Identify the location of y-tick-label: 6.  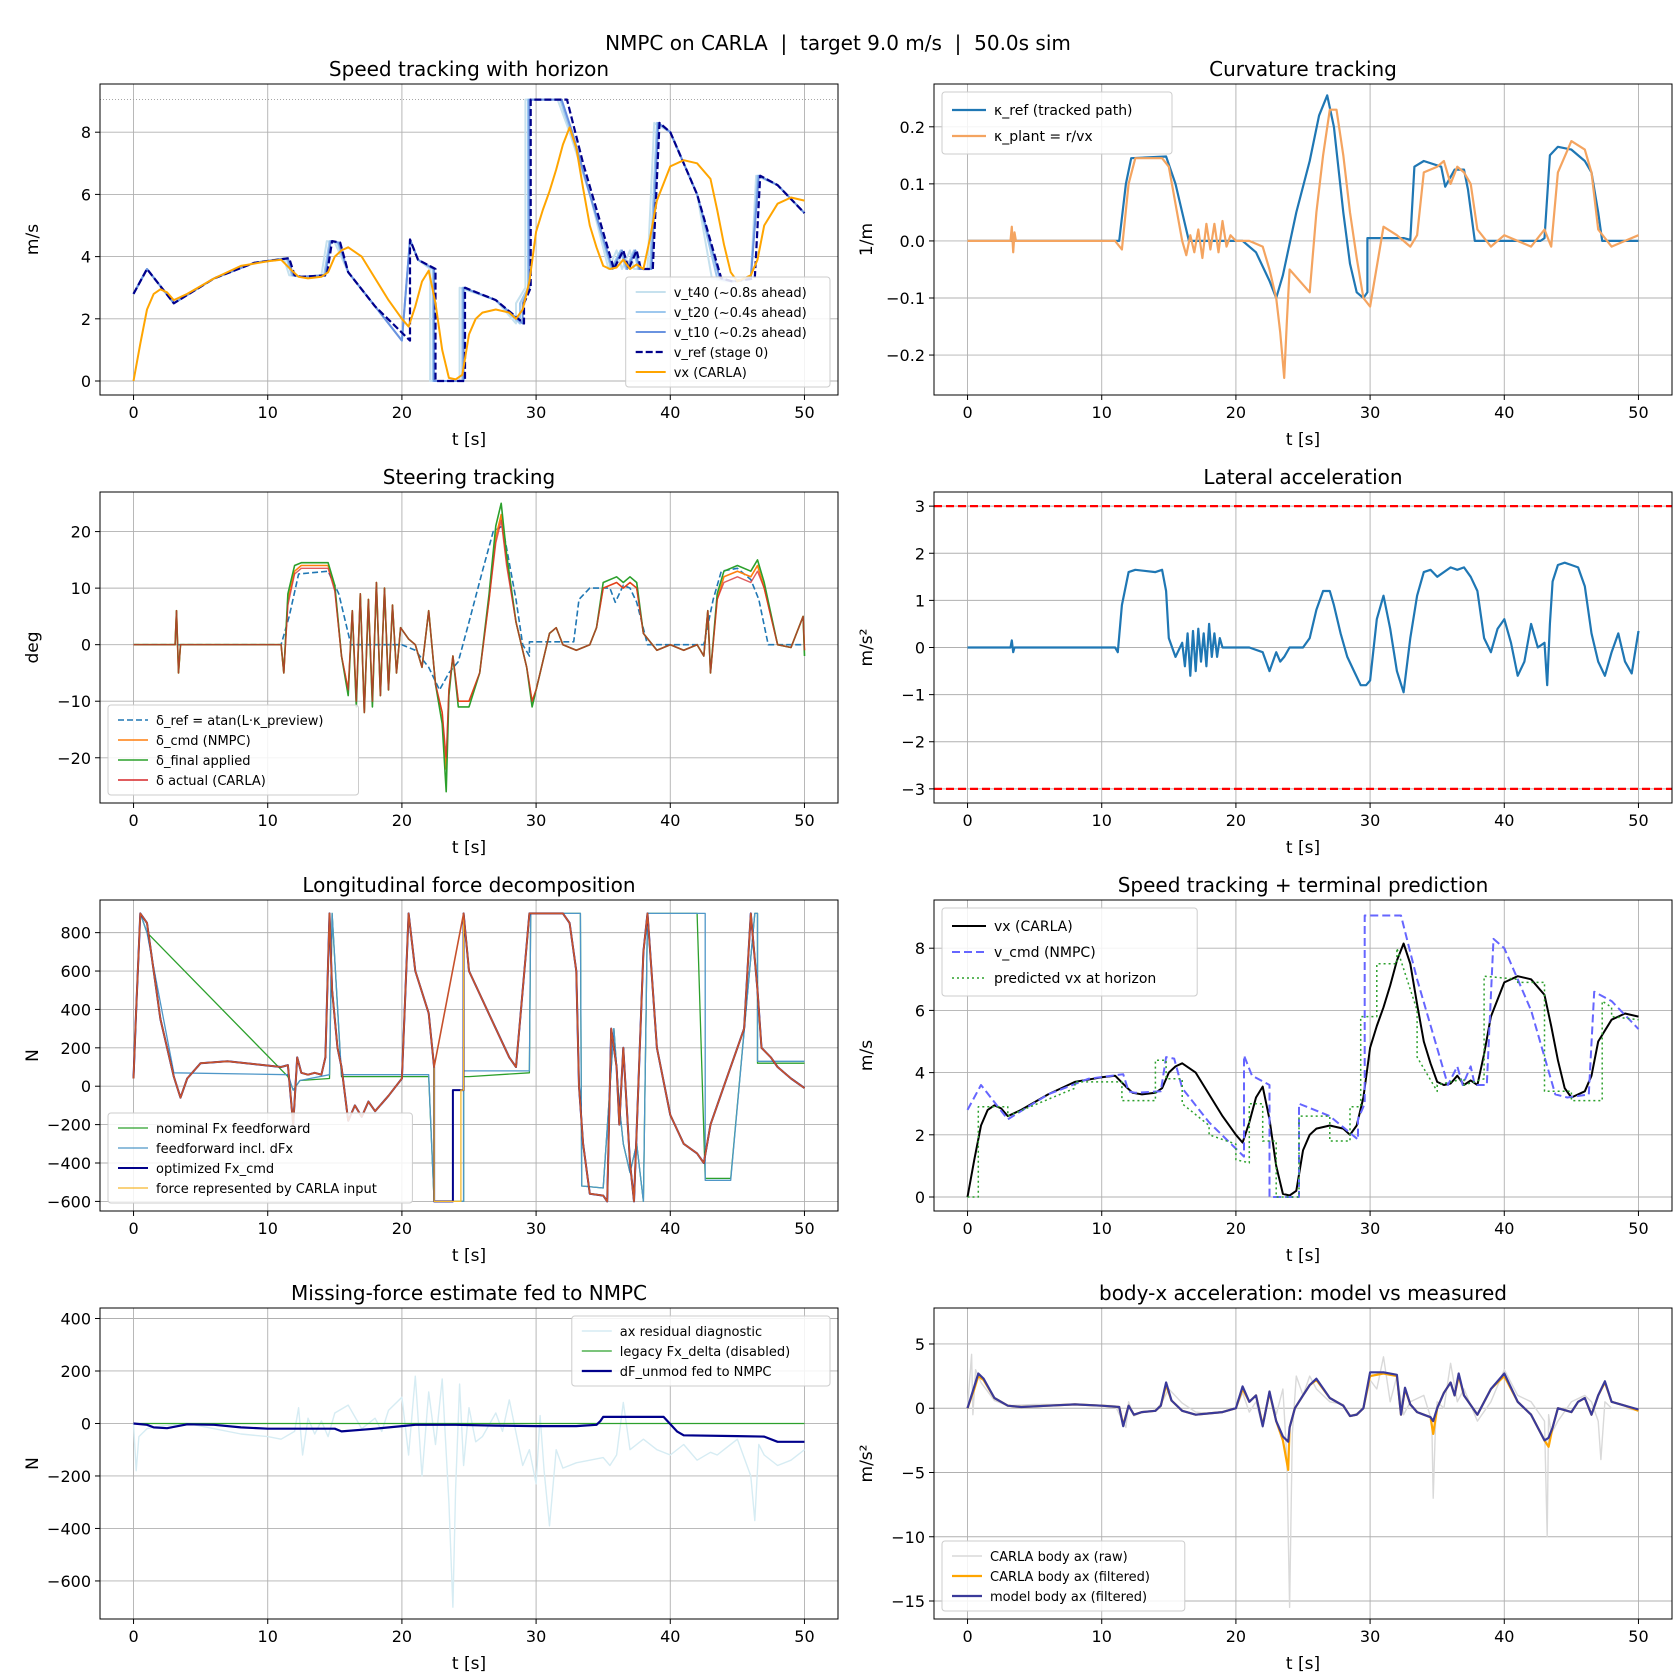
(920, 1010).